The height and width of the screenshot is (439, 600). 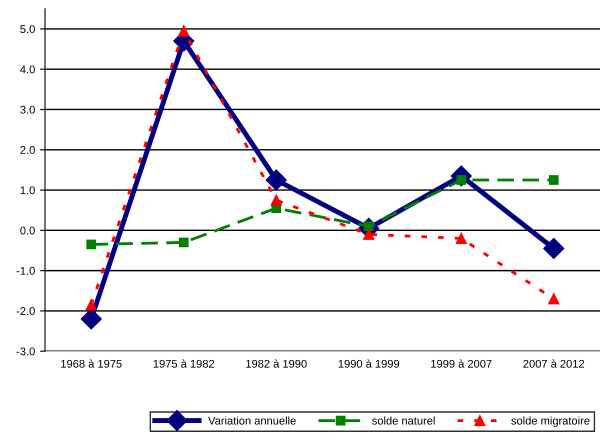 I want to click on y-tick-label: -3.0, so click(x=25, y=351).